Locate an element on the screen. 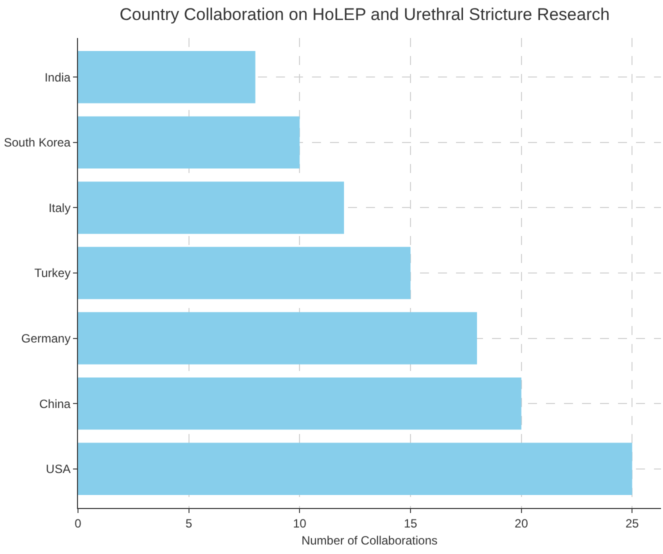 Image resolution: width=663 pixels, height=554 pixels. y-tick-label: Turkey is located at coordinates (52, 273).